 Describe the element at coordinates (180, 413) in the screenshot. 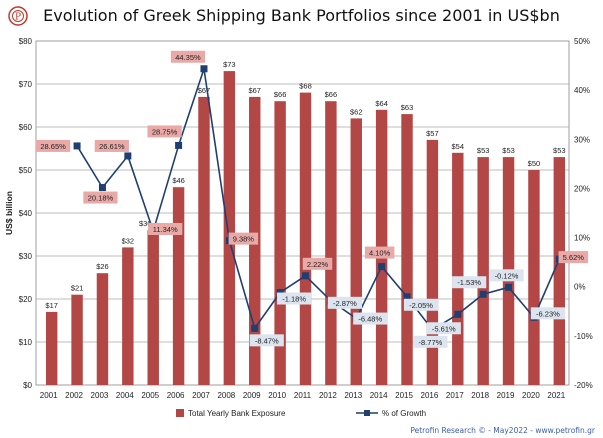

I see `legend-swatch-bar` at that location.